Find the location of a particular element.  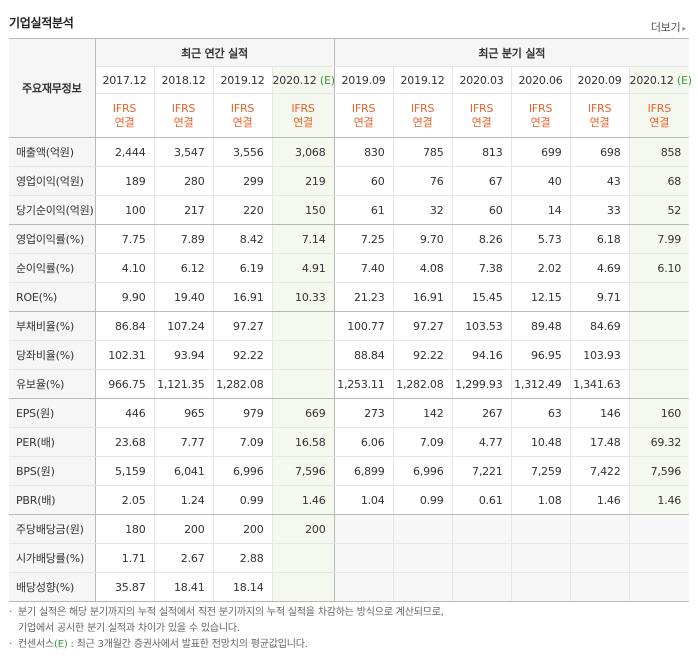

period-label: 2018.12 is located at coordinates (183, 80).